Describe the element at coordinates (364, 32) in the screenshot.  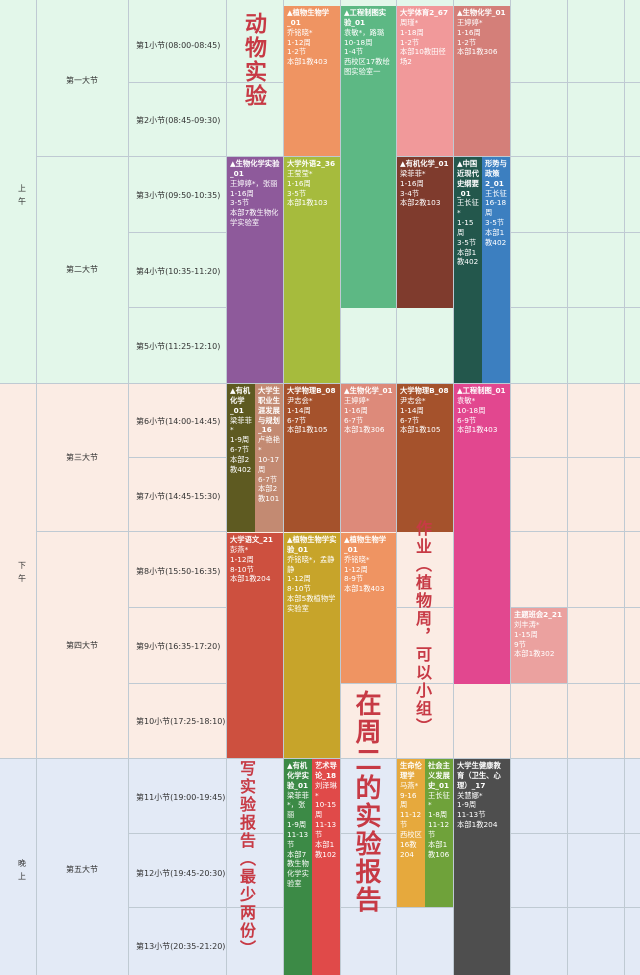
I see `course-detail: 袁敏*，路璐` at that location.